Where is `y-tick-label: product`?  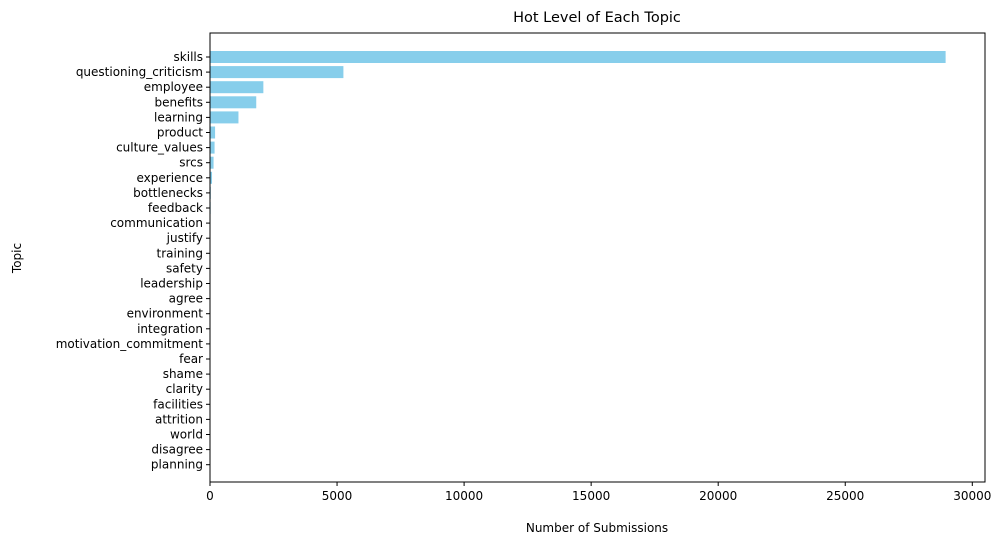 y-tick-label: product is located at coordinates (180, 133).